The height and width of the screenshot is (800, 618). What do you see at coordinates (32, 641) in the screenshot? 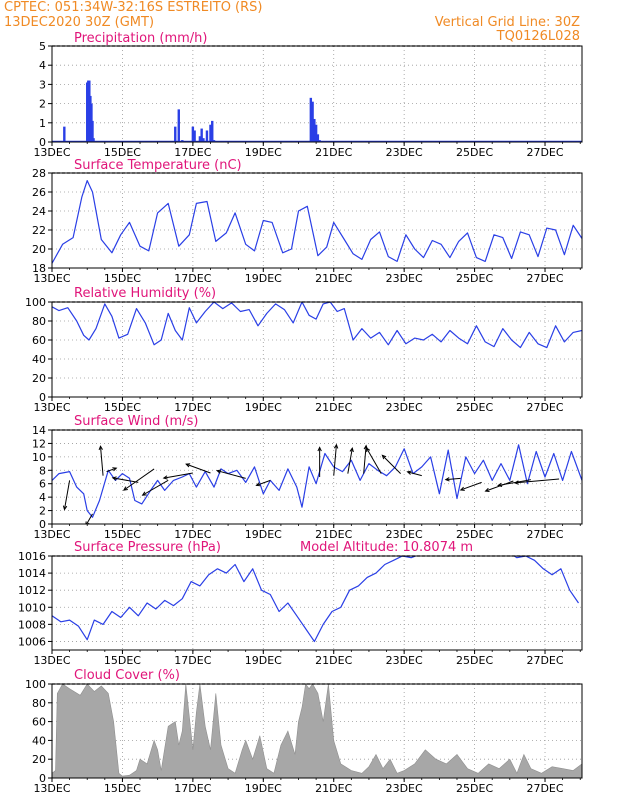
I see `pres-ytick-label: 1006` at bounding box center [32, 641].